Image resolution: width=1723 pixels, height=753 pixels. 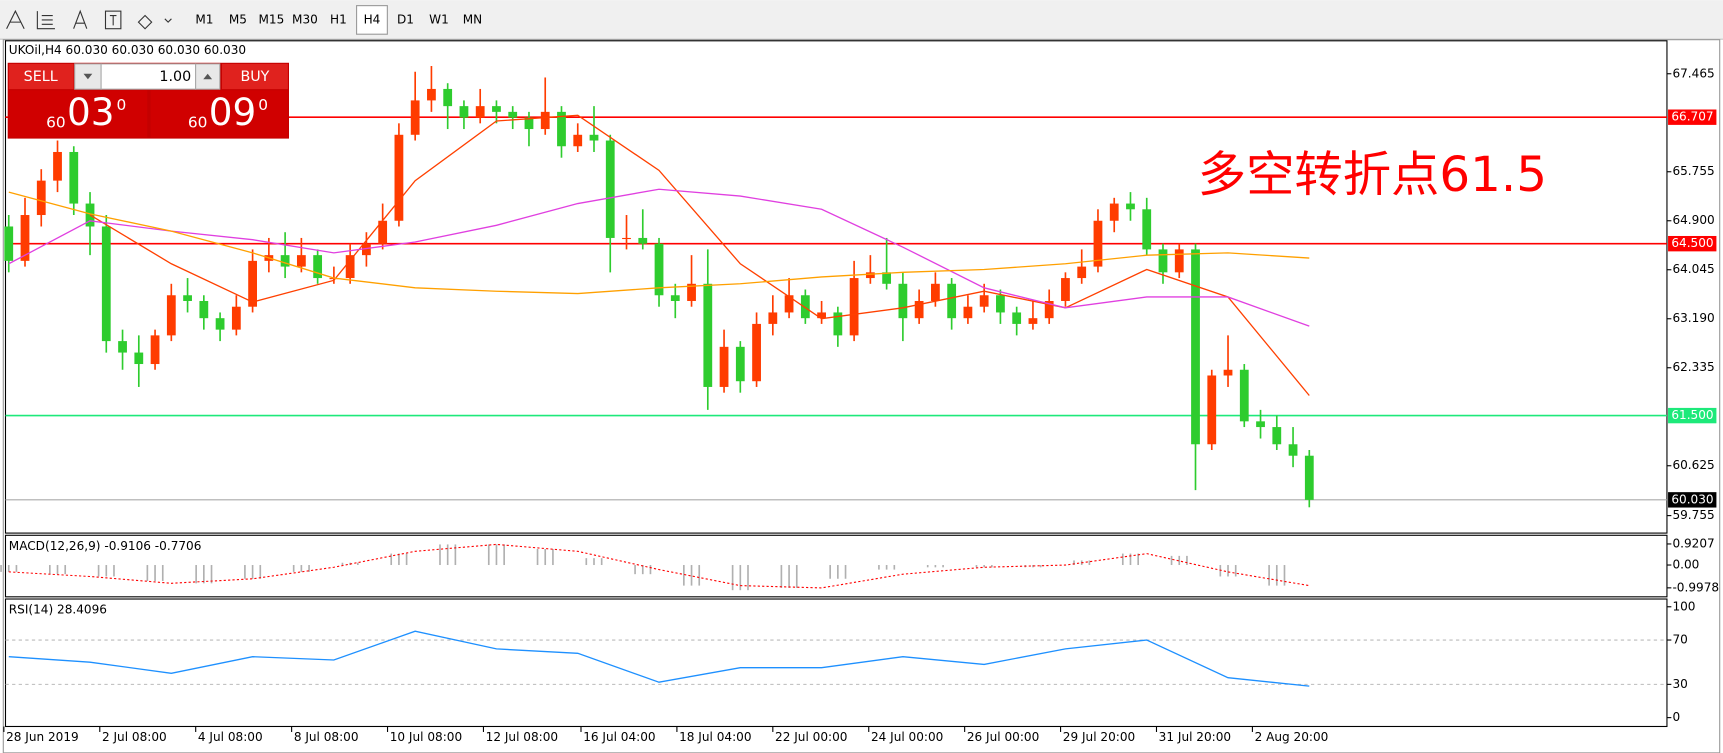 What do you see at coordinates (134, 737) in the screenshot?
I see `x-tick-label: 2 Jul 08:00` at bounding box center [134, 737].